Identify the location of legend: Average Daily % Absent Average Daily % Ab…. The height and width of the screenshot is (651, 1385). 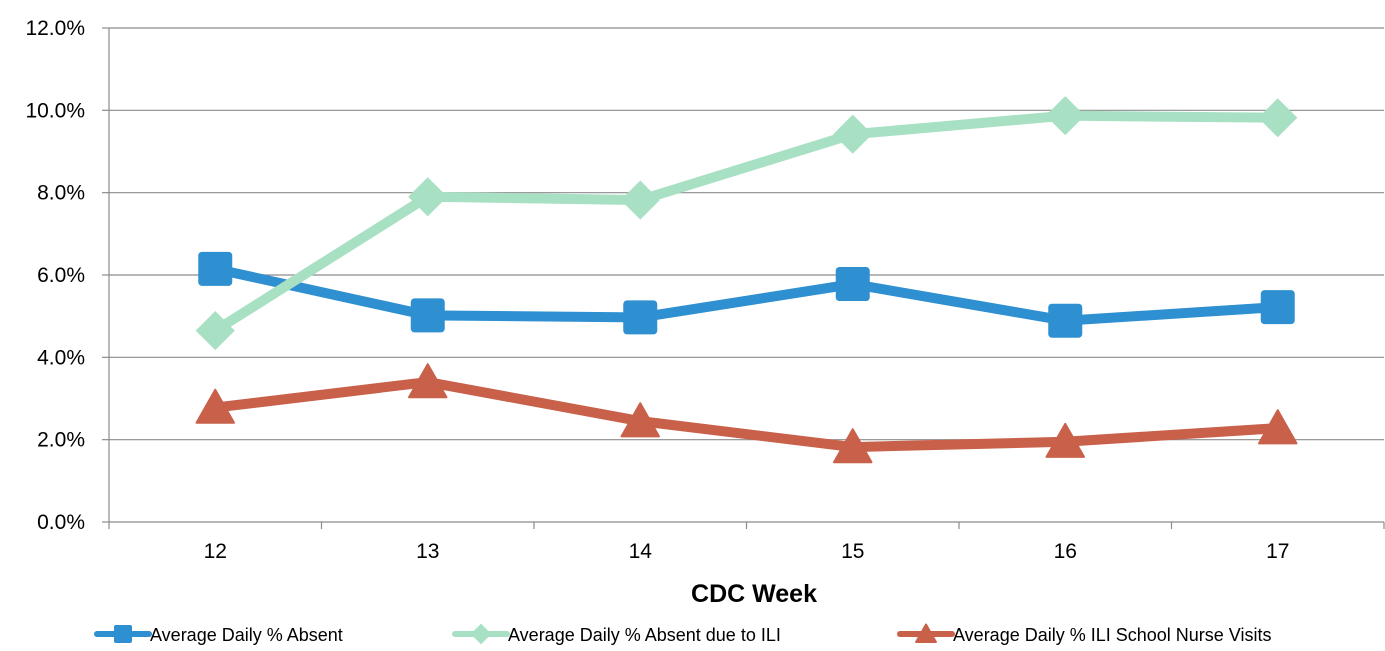
(682, 634).